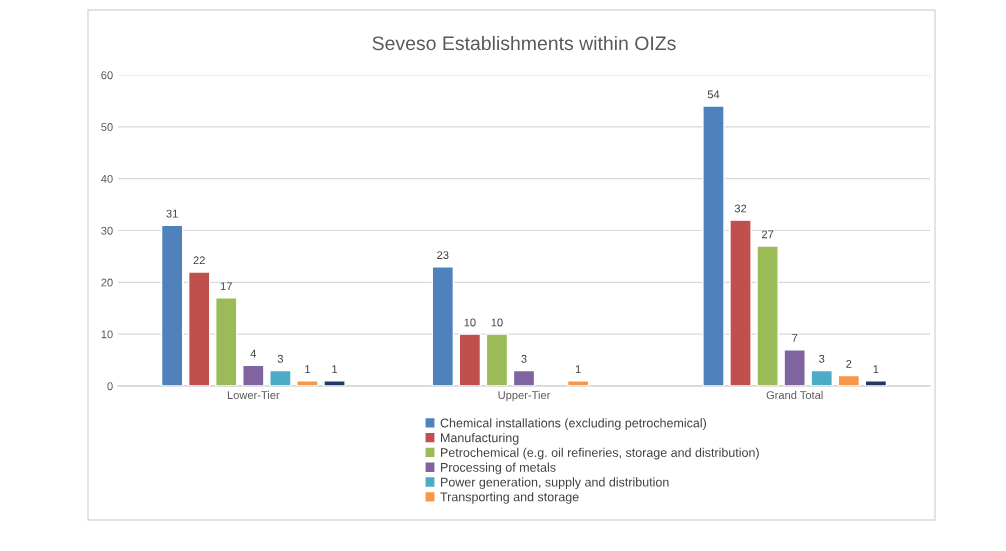  Describe the element at coordinates (226, 286) in the screenshot. I see `data-label: 17` at that location.